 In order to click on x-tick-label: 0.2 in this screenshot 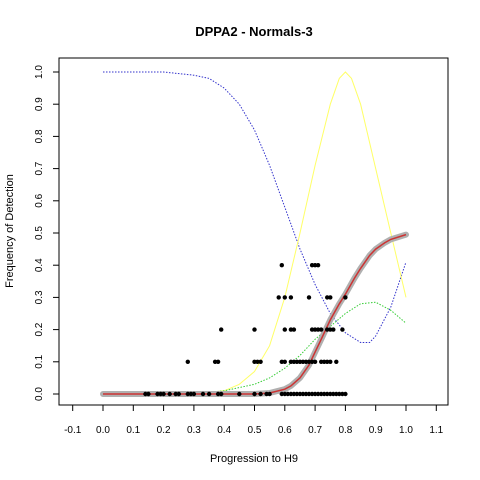, I will do `click(164, 430)`.